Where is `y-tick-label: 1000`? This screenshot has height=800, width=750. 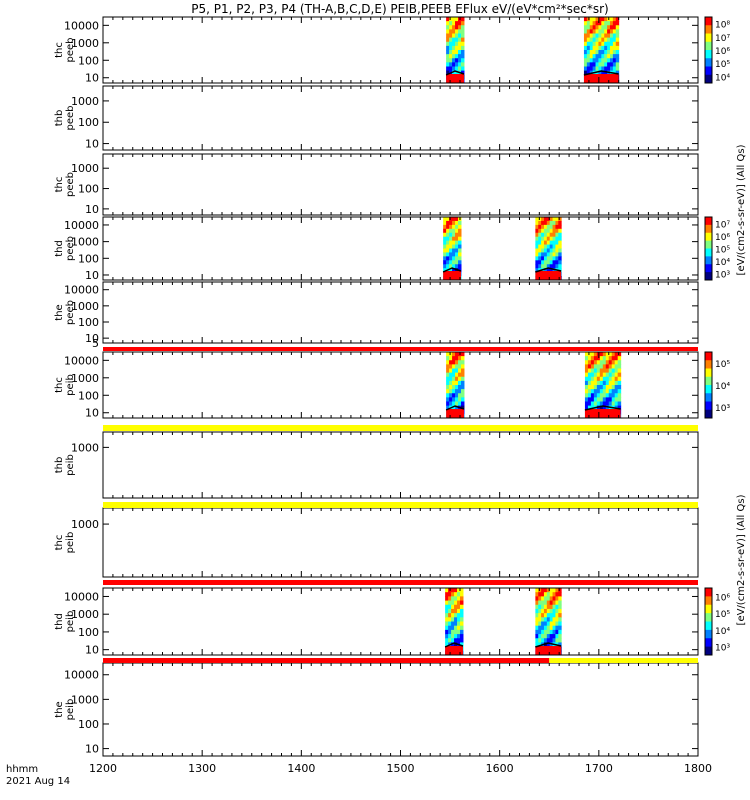 y-tick-label: 1000 is located at coordinates (85, 101).